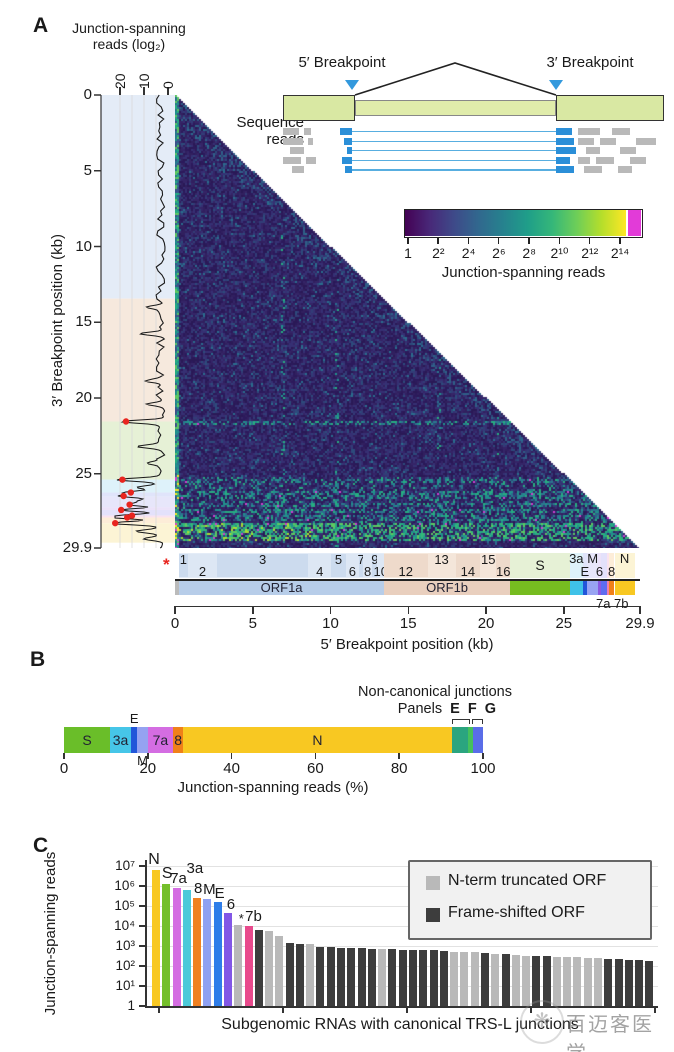 This screenshot has height=1052, width=674. I want to click on nsp-label: 2, so click(202, 571).